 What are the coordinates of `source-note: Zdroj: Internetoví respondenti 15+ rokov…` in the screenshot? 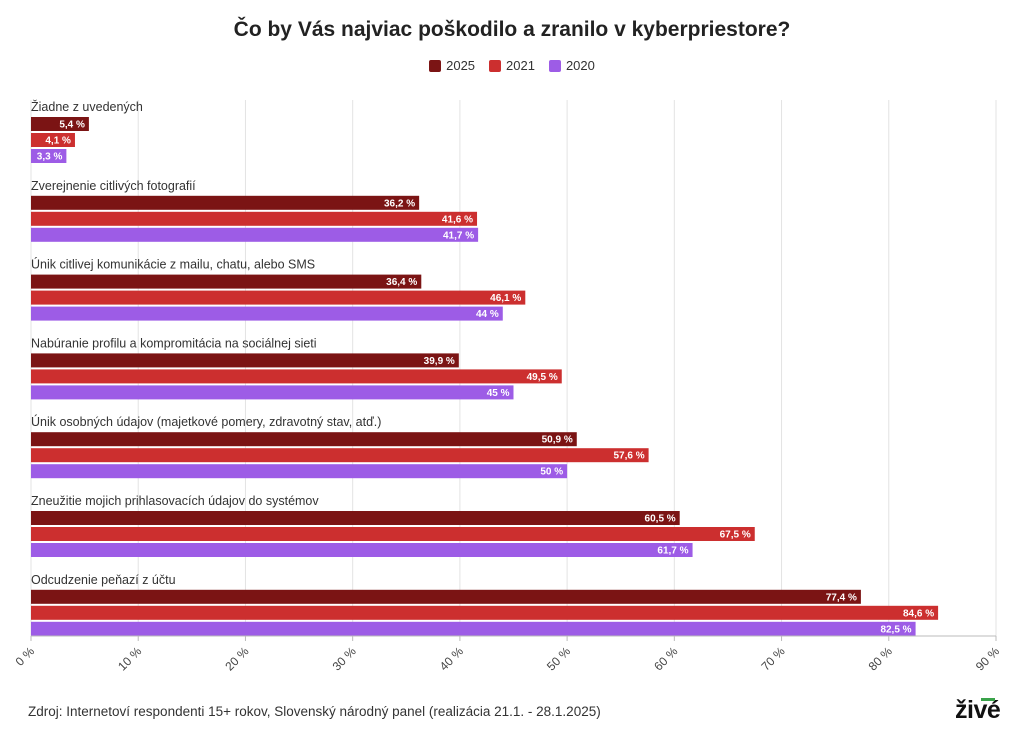 It's located at (314, 711).